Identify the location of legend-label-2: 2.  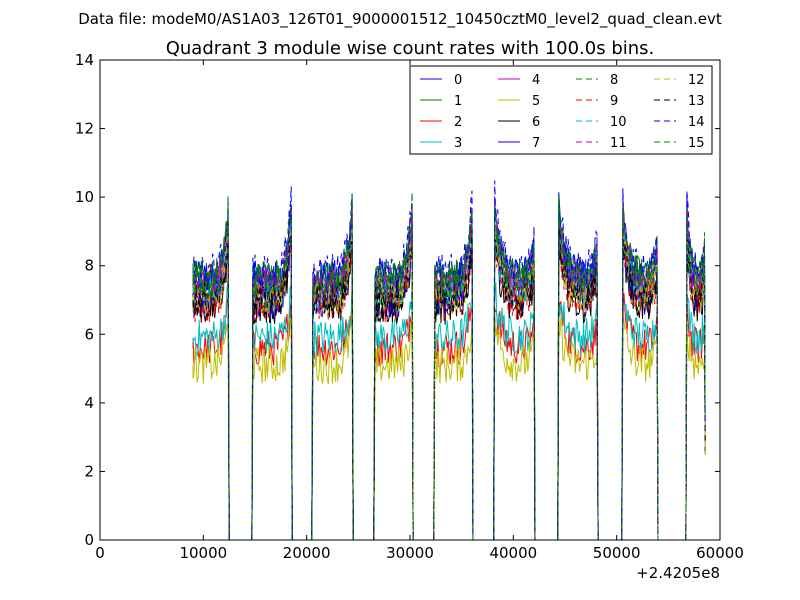
(458, 122).